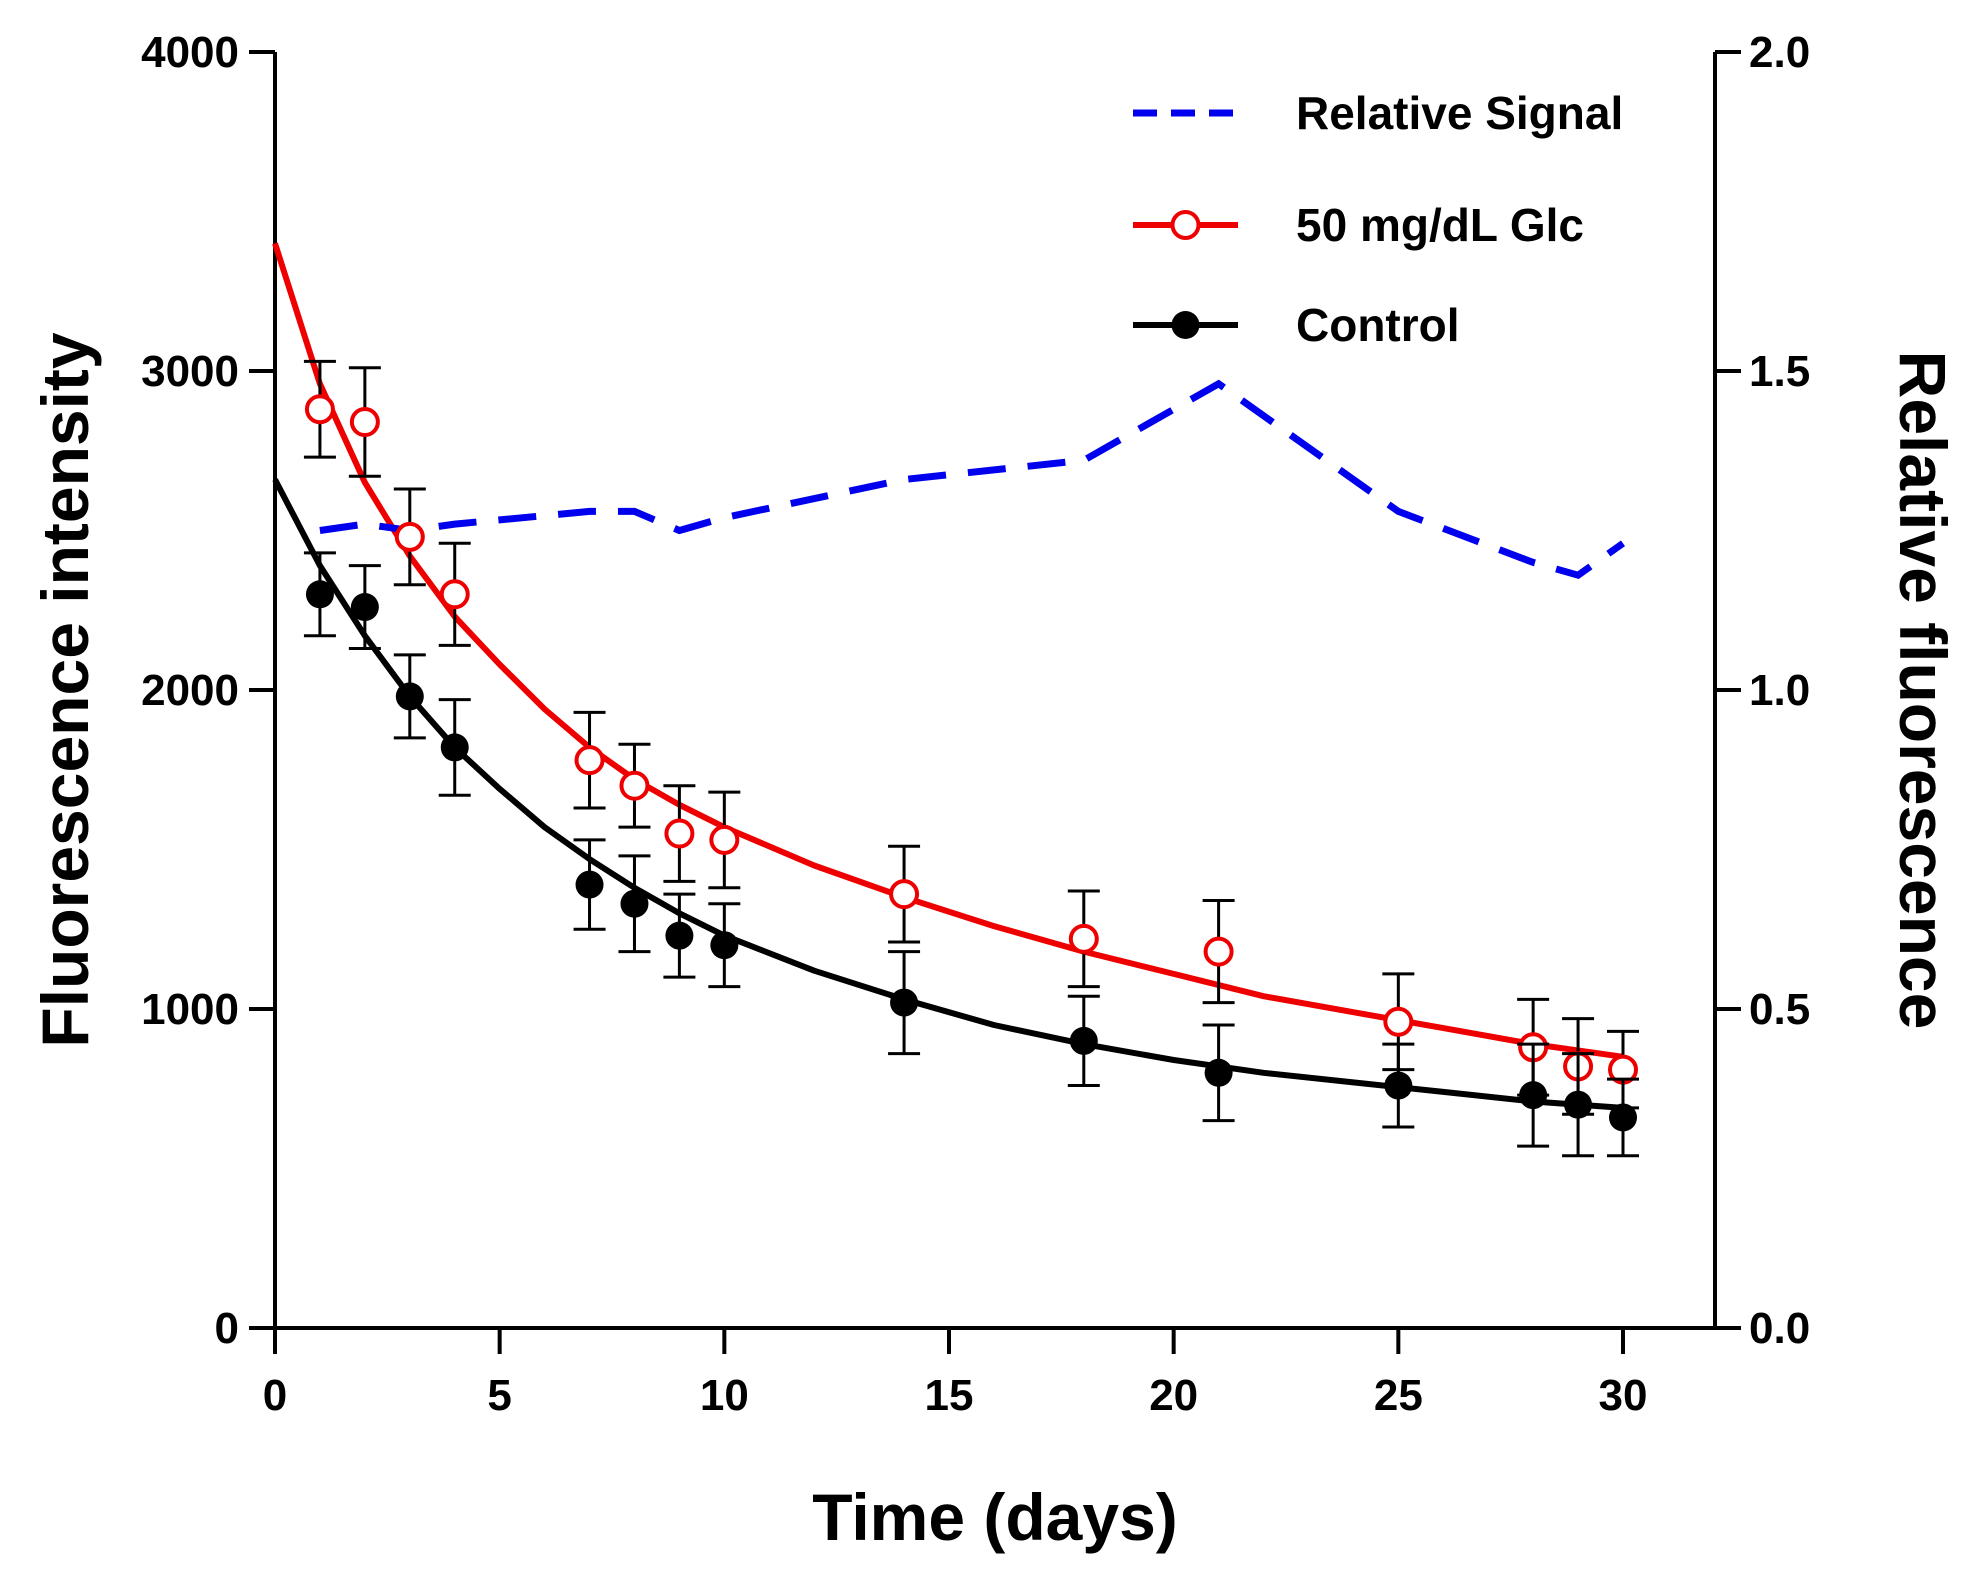 This screenshot has height=1574, width=1975. I want to click on y-tick-label: 3000, so click(190, 371).